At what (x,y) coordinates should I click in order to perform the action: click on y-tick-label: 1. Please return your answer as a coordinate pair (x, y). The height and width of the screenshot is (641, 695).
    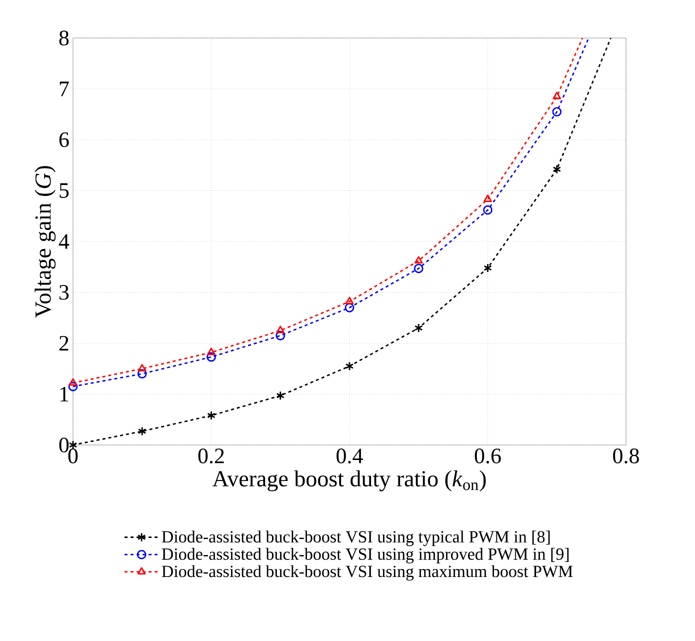
    Looking at the image, I should click on (64, 394).